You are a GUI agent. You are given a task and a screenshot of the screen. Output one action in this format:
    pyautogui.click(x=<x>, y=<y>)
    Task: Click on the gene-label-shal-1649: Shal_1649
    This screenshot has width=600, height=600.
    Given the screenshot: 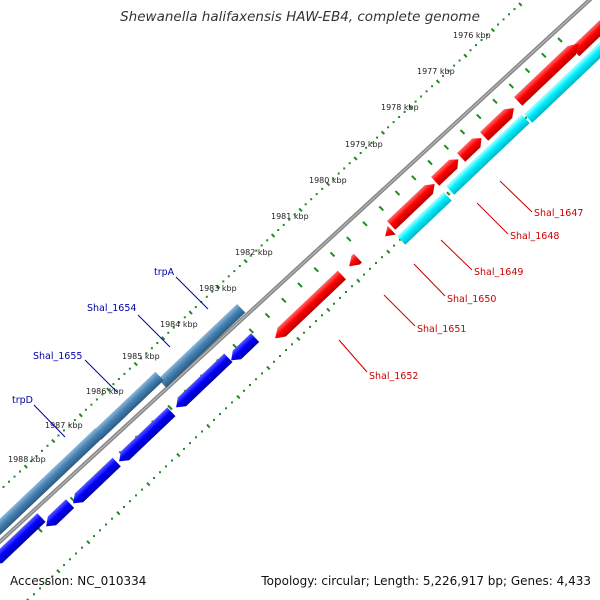 What is the action you would take?
    pyautogui.click(x=498, y=272)
    